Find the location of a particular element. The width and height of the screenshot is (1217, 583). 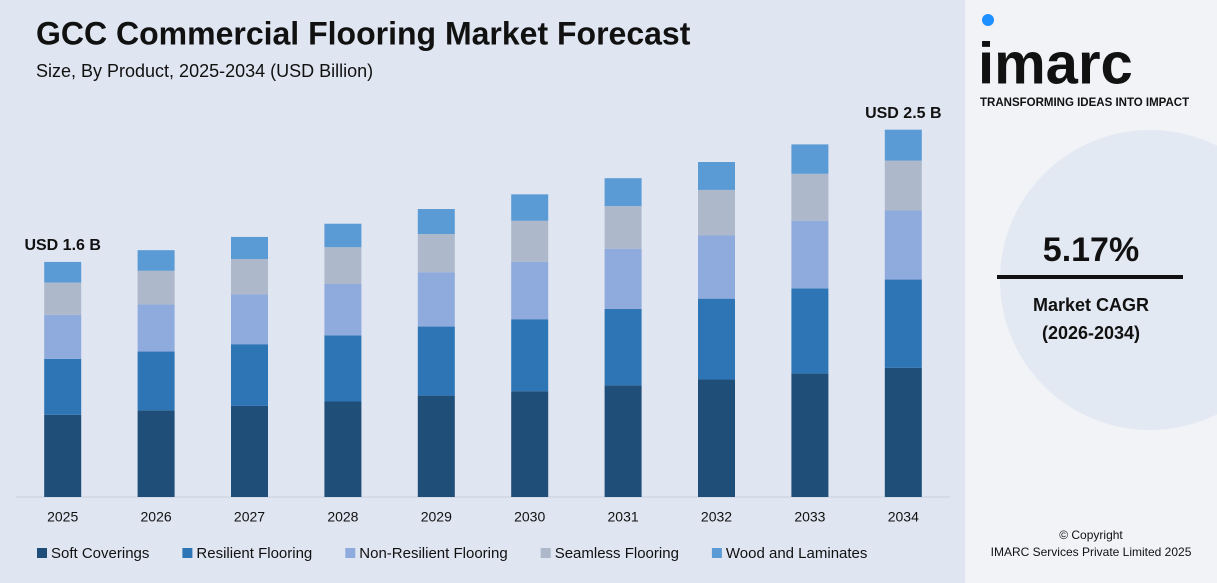

x-tick-label: 2031 is located at coordinates (623, 517).